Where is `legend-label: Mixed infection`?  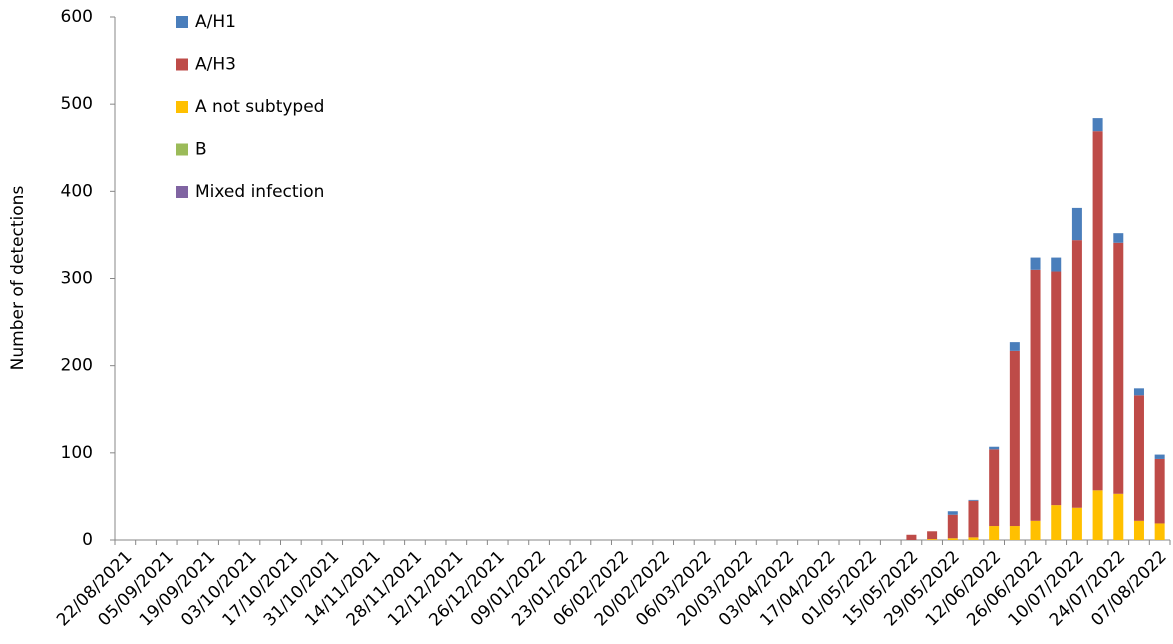
legend-label: Mixed infection is located at coordinates (259, 192).